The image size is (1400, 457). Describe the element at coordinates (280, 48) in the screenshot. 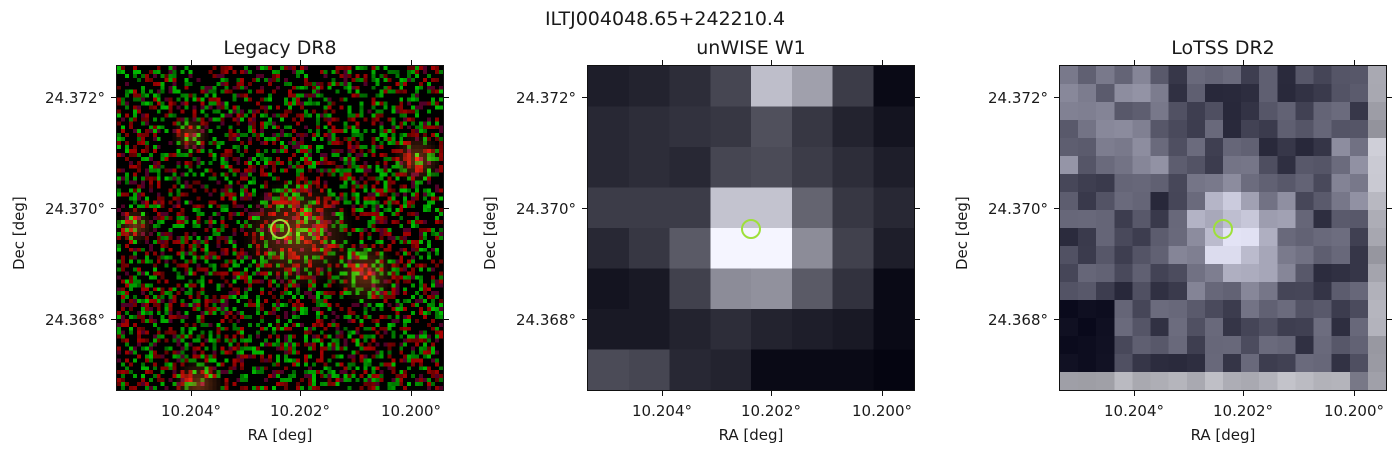

I see `panel-title: Legacy DR8` at that location.